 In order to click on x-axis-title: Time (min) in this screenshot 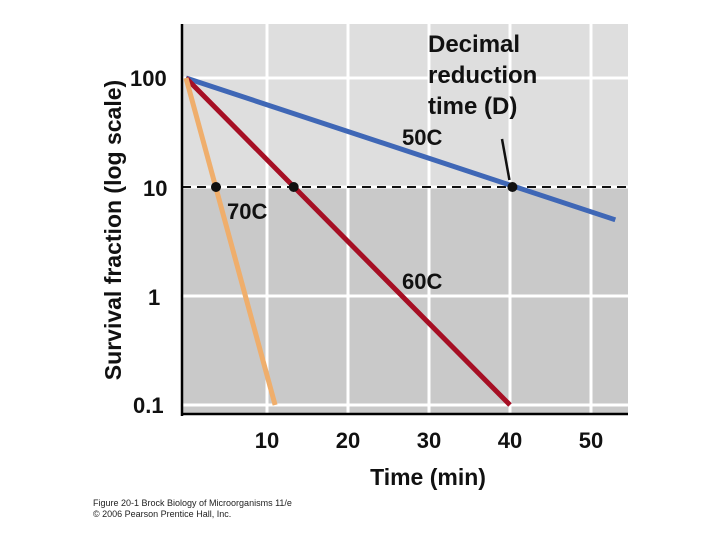, I will do `click(428, 477)`.